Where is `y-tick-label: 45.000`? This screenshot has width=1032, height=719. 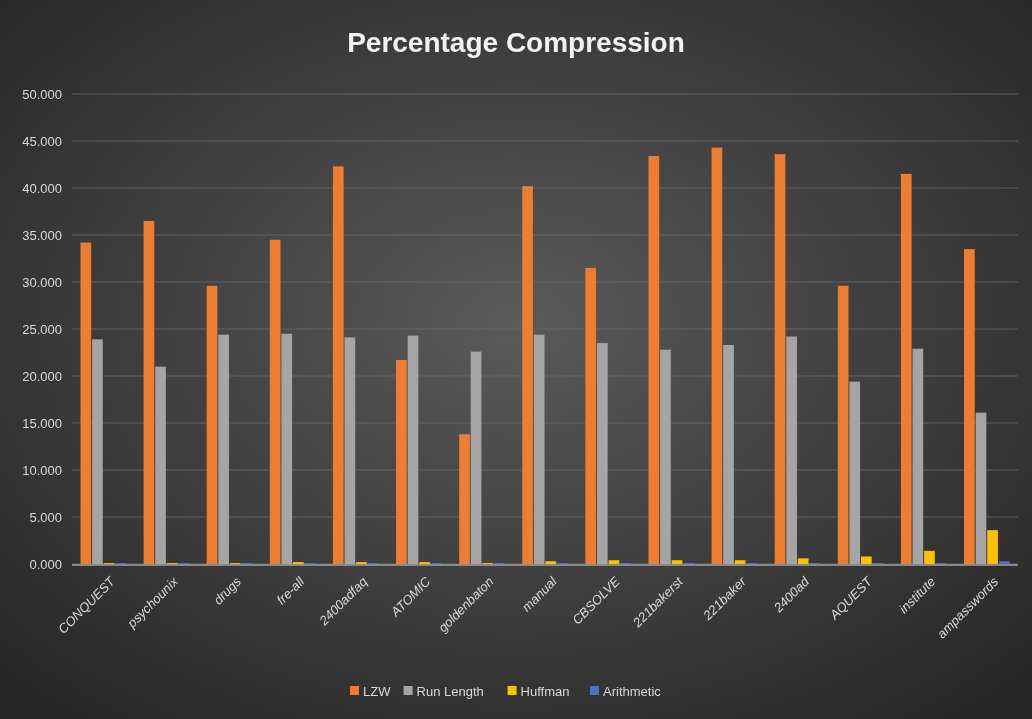
y-tick-label: 45.000 is located at coordinates (42, 141).